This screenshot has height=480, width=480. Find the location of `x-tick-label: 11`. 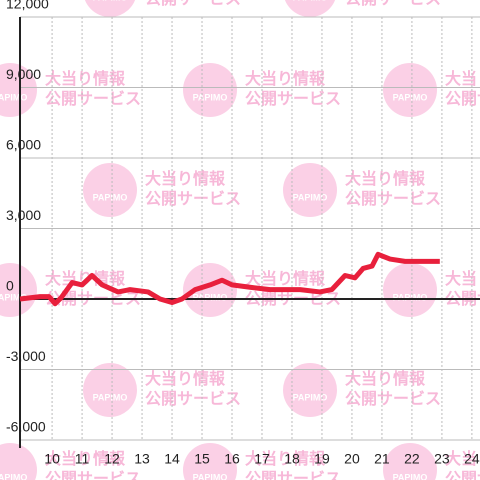

x-tick-label: 11 is located at coordinates (82, 459).